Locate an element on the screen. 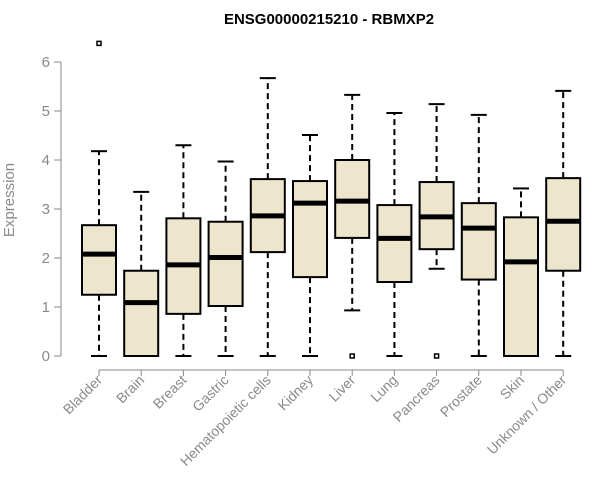 This screenshot has height=500, width=600. x-tick-label: Brain is located at coordinates (130, 389).